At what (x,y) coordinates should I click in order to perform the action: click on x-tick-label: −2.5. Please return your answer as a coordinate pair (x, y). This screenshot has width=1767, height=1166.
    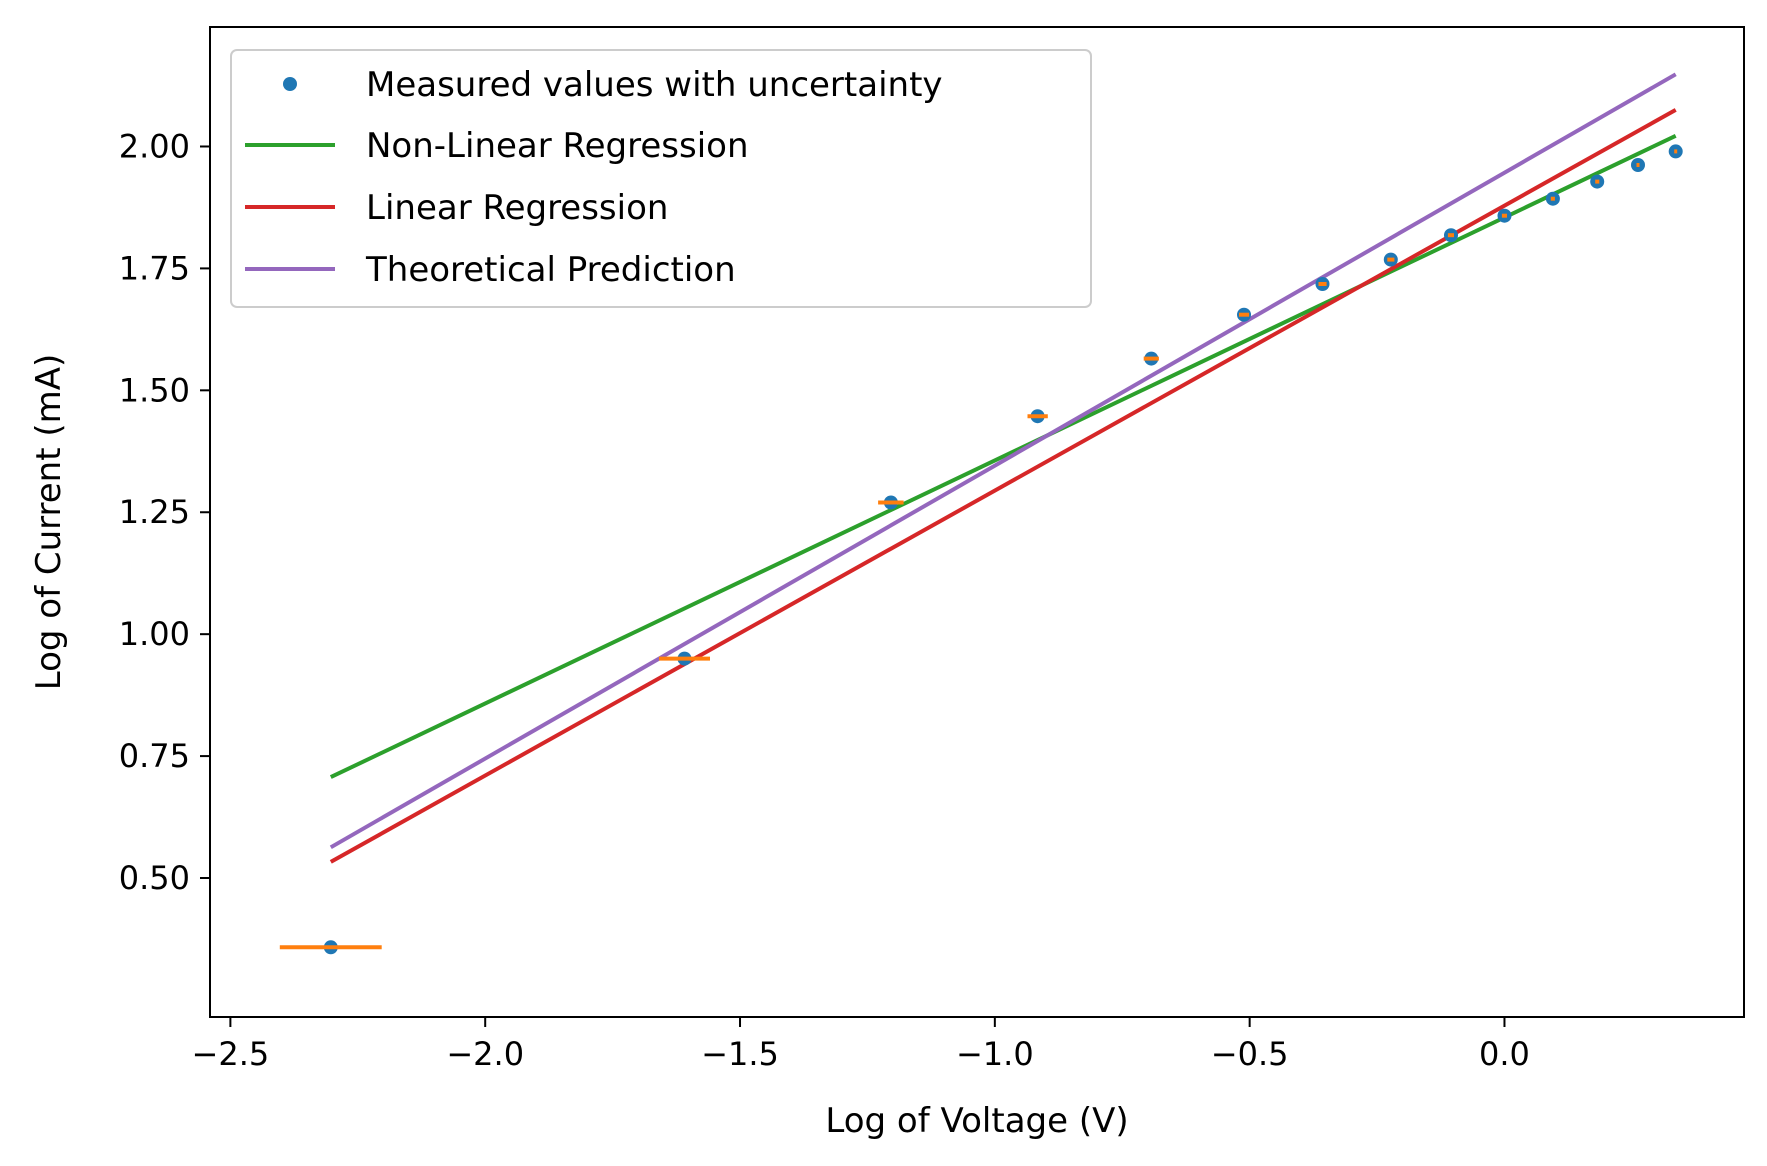
    Looking at the image, I should click on (231, 1054).